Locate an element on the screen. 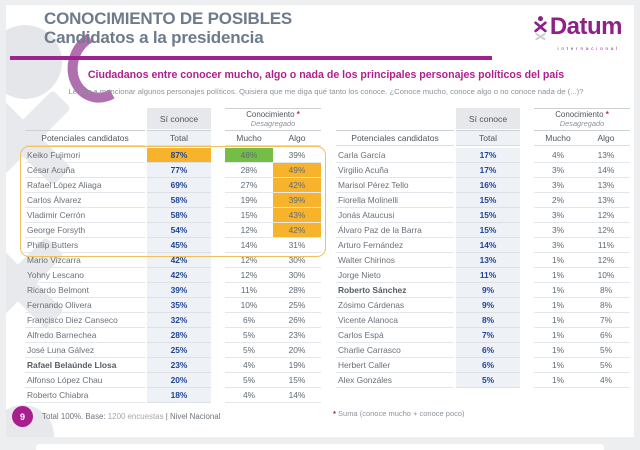  algo-cell: 43% is located at coordinates (297, 215).